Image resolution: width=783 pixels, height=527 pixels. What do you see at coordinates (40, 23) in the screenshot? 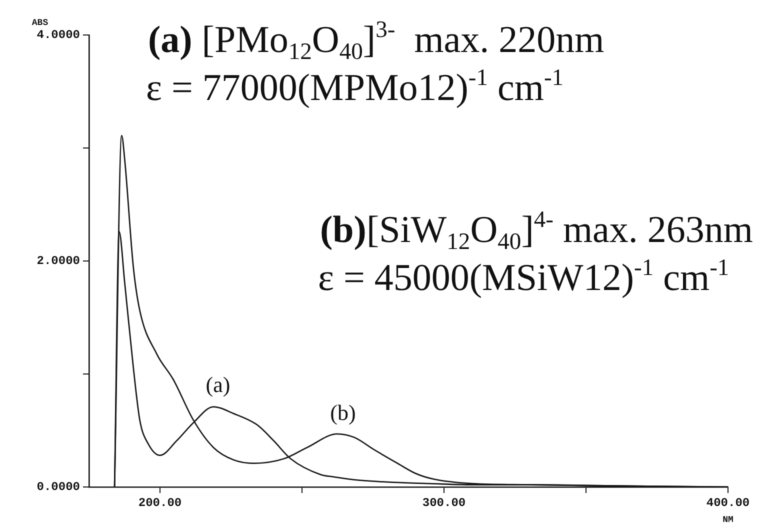
I see `y-axis-title: ABS` at bounding box center [40, 23].